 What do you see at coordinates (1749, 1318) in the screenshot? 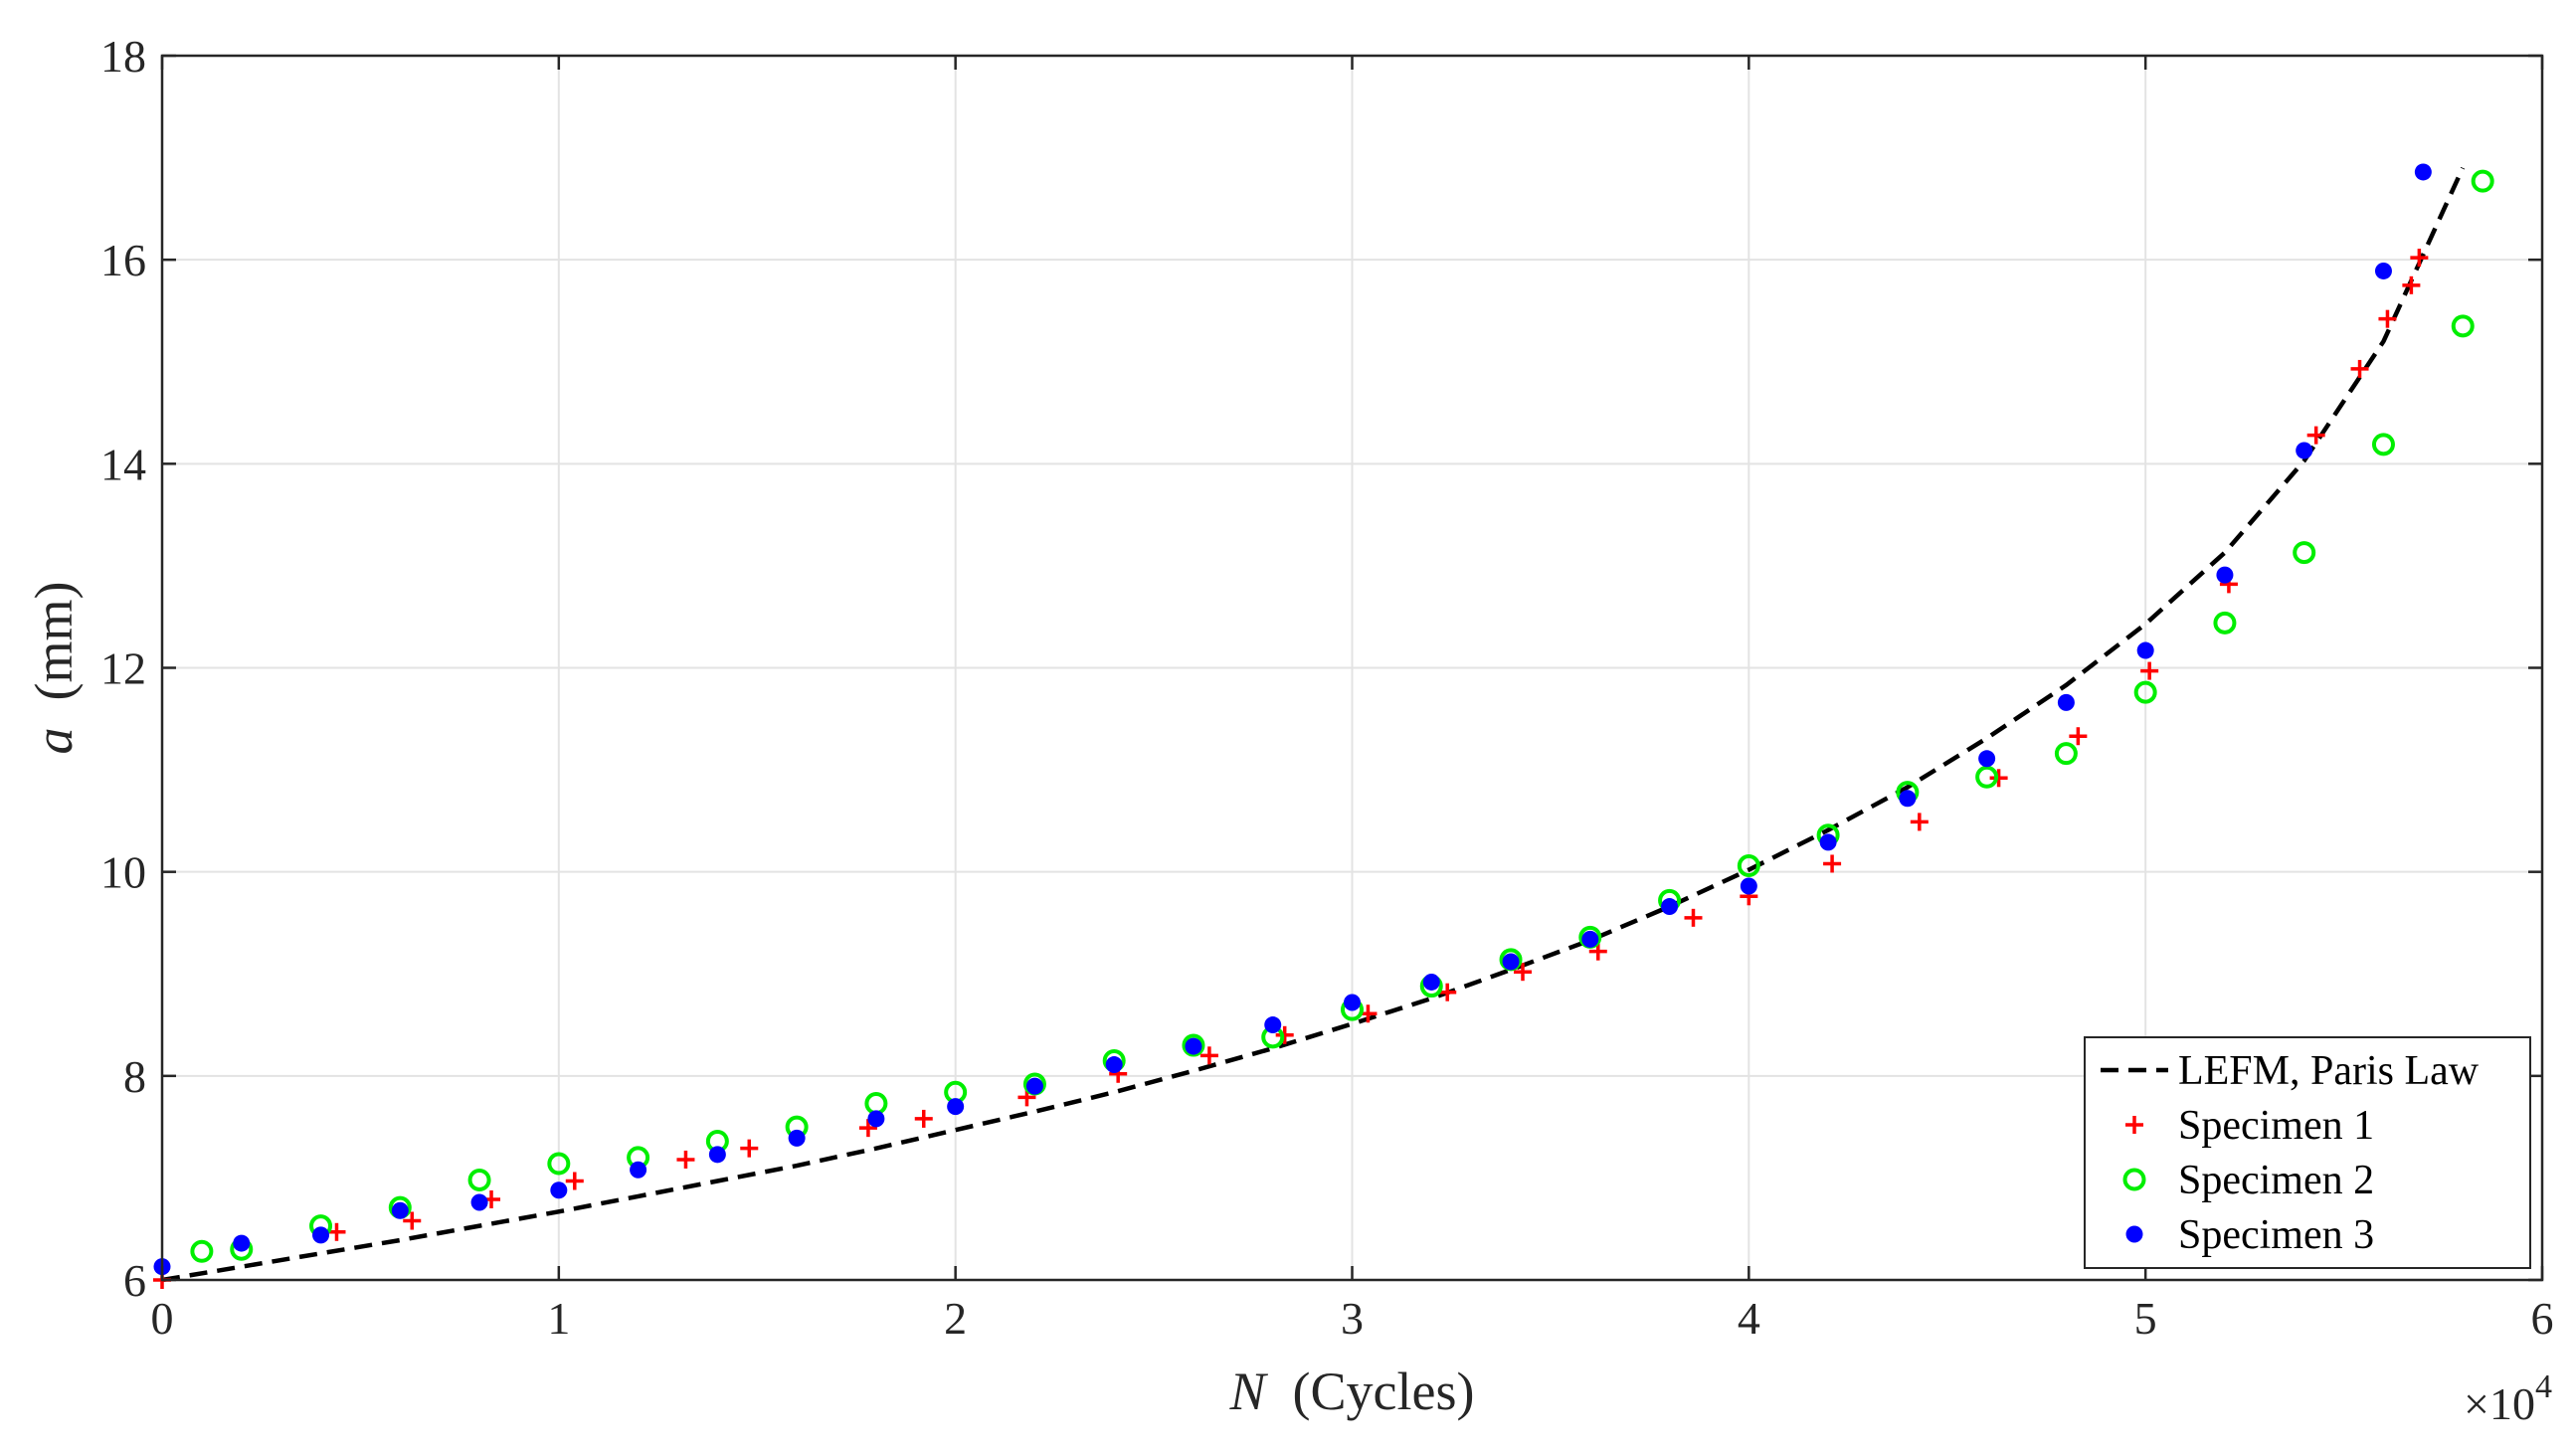
I see `x-tick-label: 4` at bounding box center [1749, 1318].